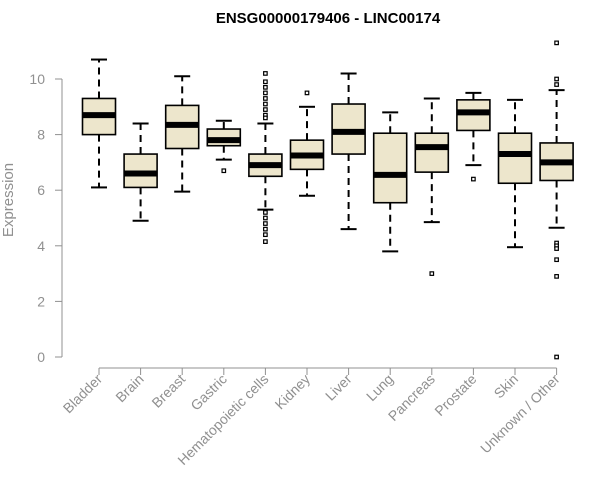 This screenshot has height=500, width=600. I want to click on box-bladder, so click(99, 123).